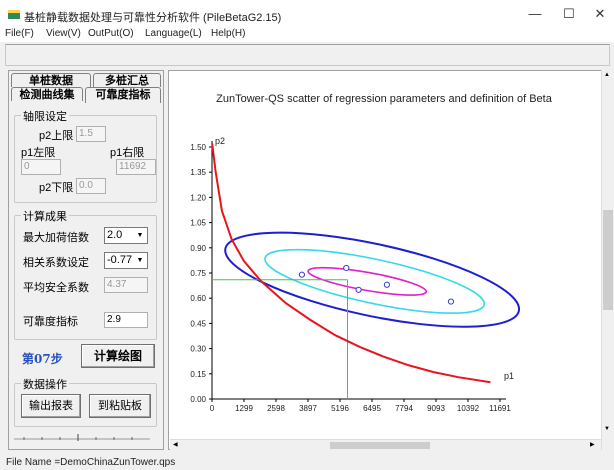  Describe the element at coordinates (198, 197) in the screenshot. I see `y-tick-label: 1.20` at that location.